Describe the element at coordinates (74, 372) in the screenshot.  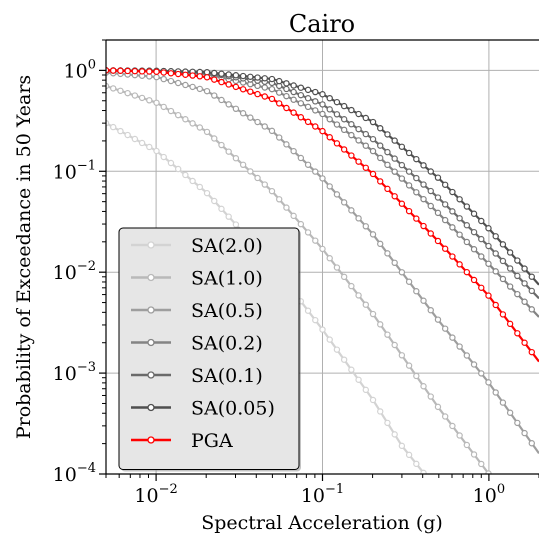
I see `y-tick-label: 10⁻³` at that location.